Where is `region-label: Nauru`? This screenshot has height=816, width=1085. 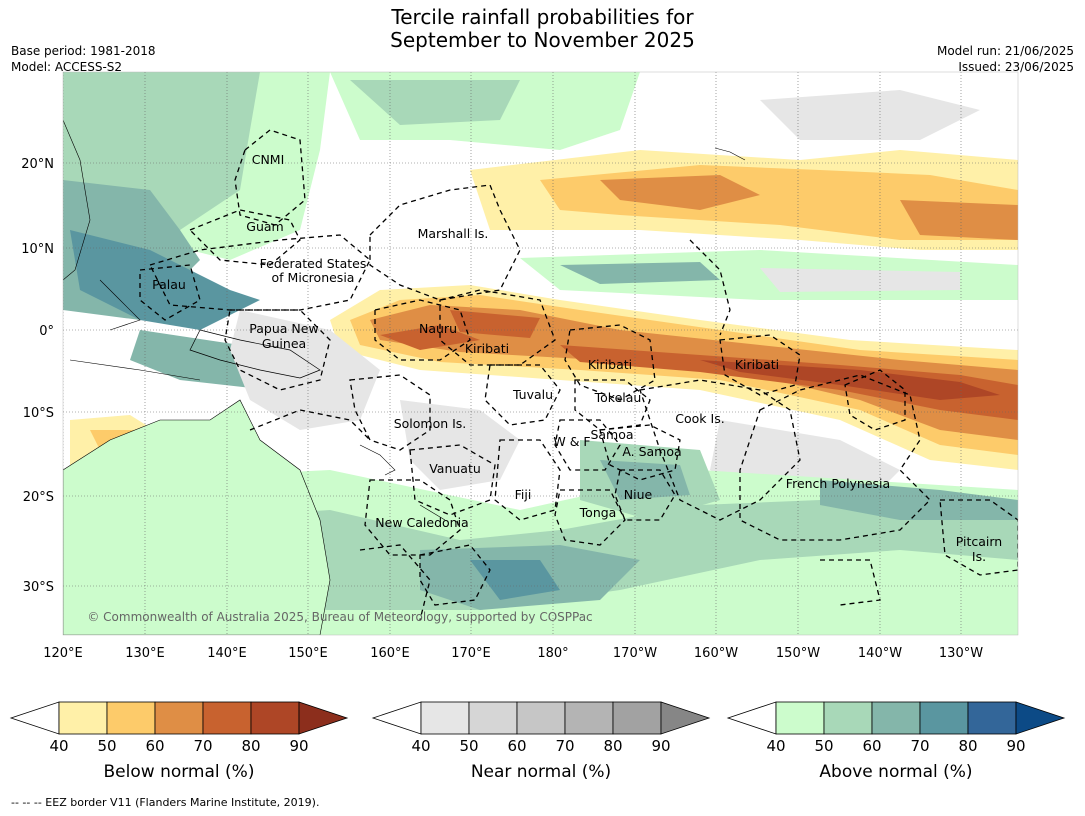 region-label: Nauru is located at coordinates (438, 328).